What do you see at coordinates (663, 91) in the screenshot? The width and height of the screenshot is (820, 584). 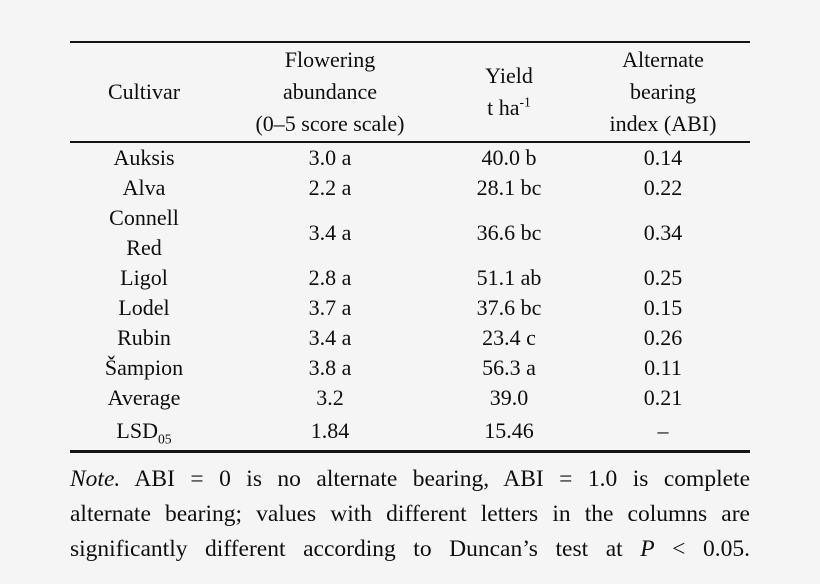 I see `header-alternate-bearing-index: Alternate bearing index (ABI)` at bounding box center [663, 91].